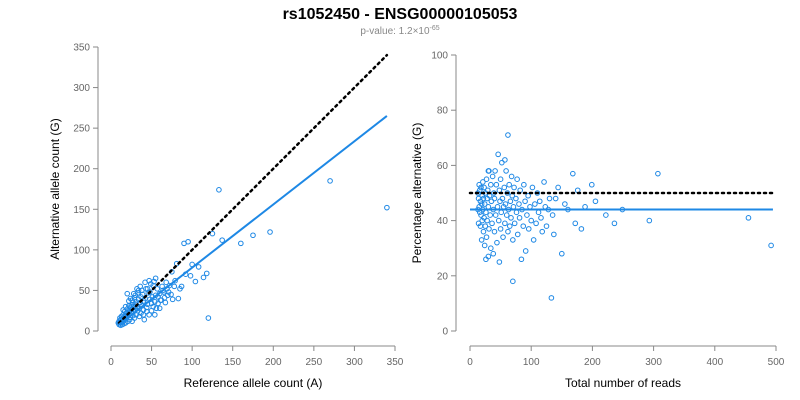 This screenshot has height=400, width=800. What do you see at coordinates (152, 362) in the screenshot?
I see `x-tick-label: 50` at bounding box center [152, 362].